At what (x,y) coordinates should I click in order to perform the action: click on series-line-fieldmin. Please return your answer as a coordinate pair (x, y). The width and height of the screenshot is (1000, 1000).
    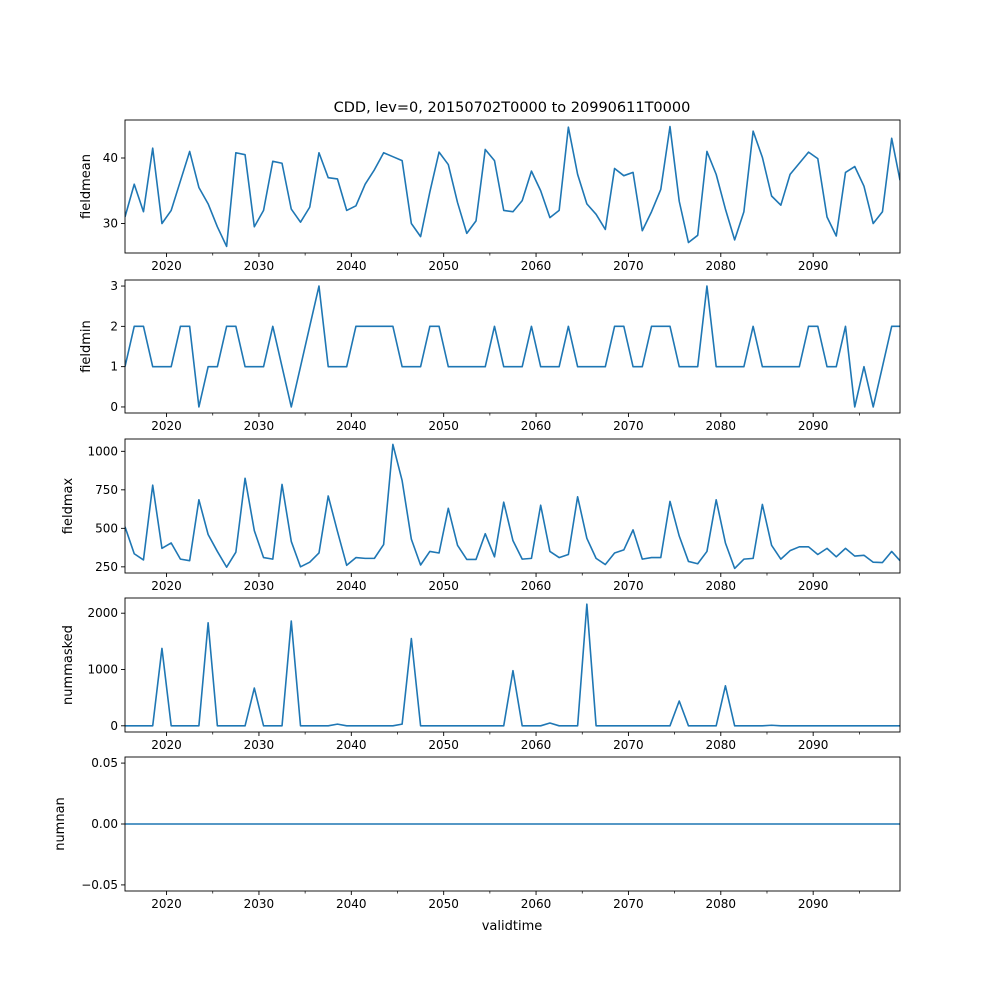
    Looking at the image, I should click on (512, 346).